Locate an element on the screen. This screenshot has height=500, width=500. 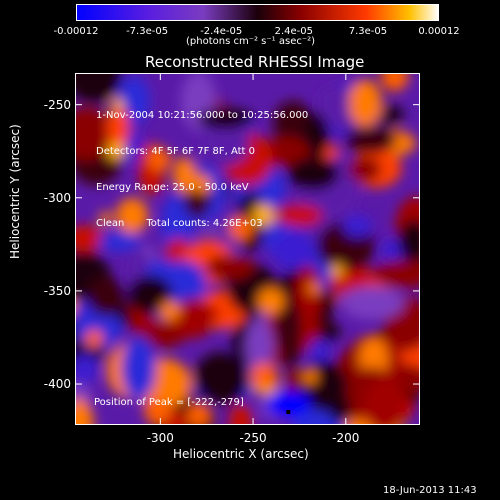
x-tick-label: -300 is located at coordinates (160, 438).